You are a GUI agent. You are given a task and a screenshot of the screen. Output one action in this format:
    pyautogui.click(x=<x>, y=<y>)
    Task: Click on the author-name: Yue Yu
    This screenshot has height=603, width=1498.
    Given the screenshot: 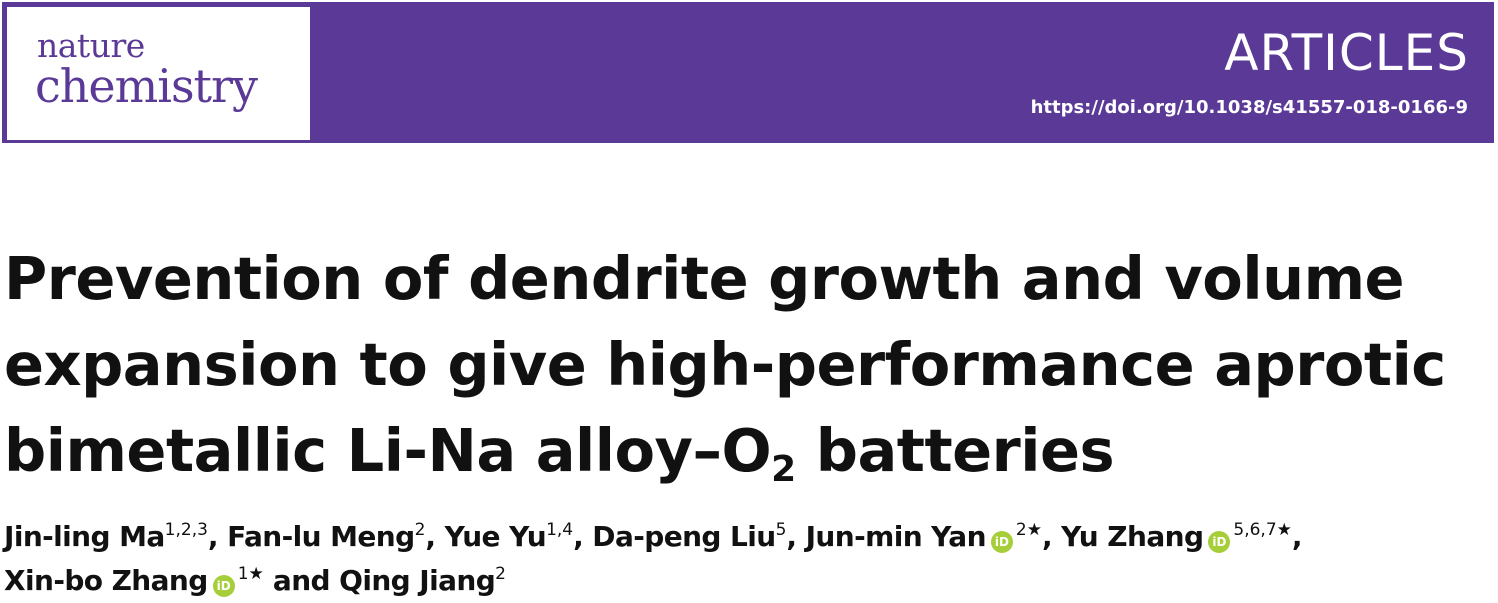 What is the action you would take?
    pyautogui.click(x=495, y=536)
    